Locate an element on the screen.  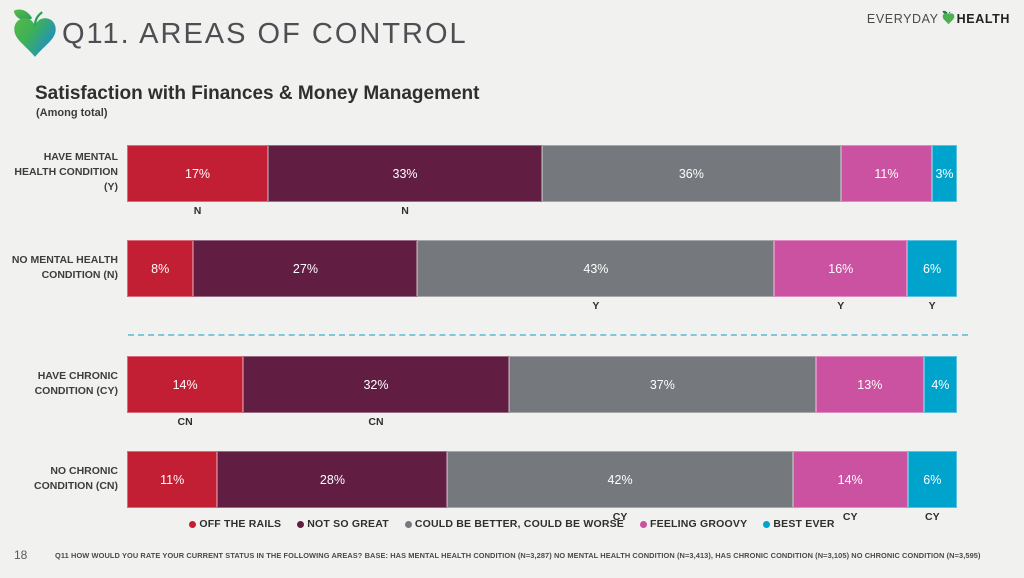
brand-text-everyday: EVERYDAY is located at coordinates (902, 18).